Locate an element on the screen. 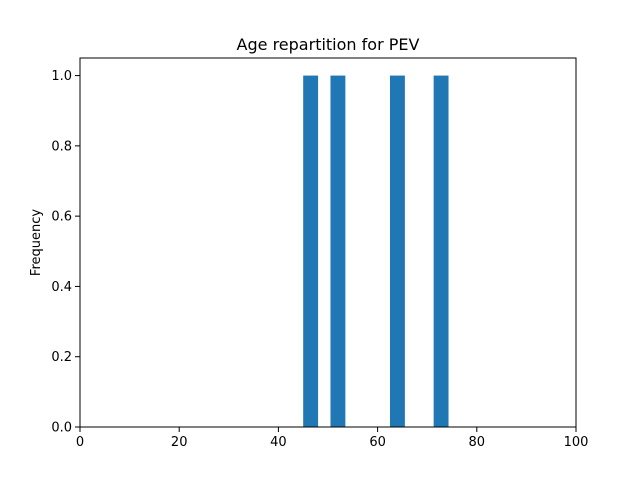 The image size is (640, 480). y-tick-label-4: 0.8 is located at coordinates (61, 146).